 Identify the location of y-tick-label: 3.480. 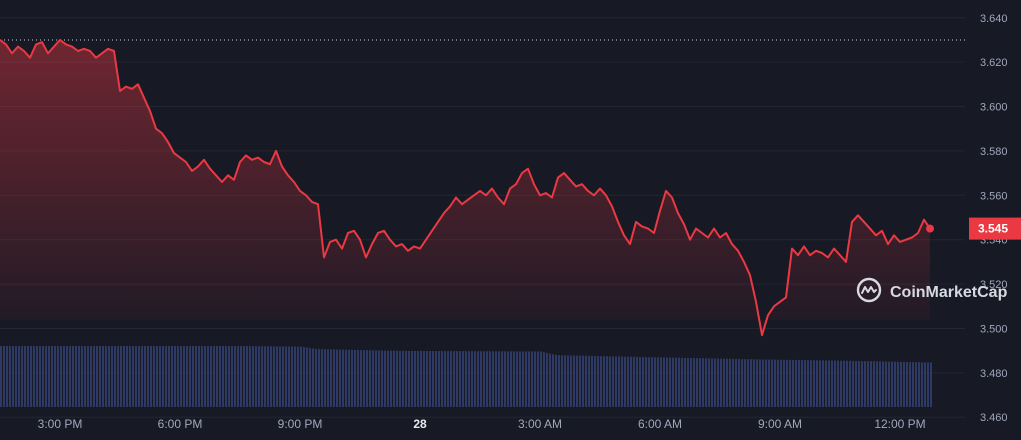
(994, 374).